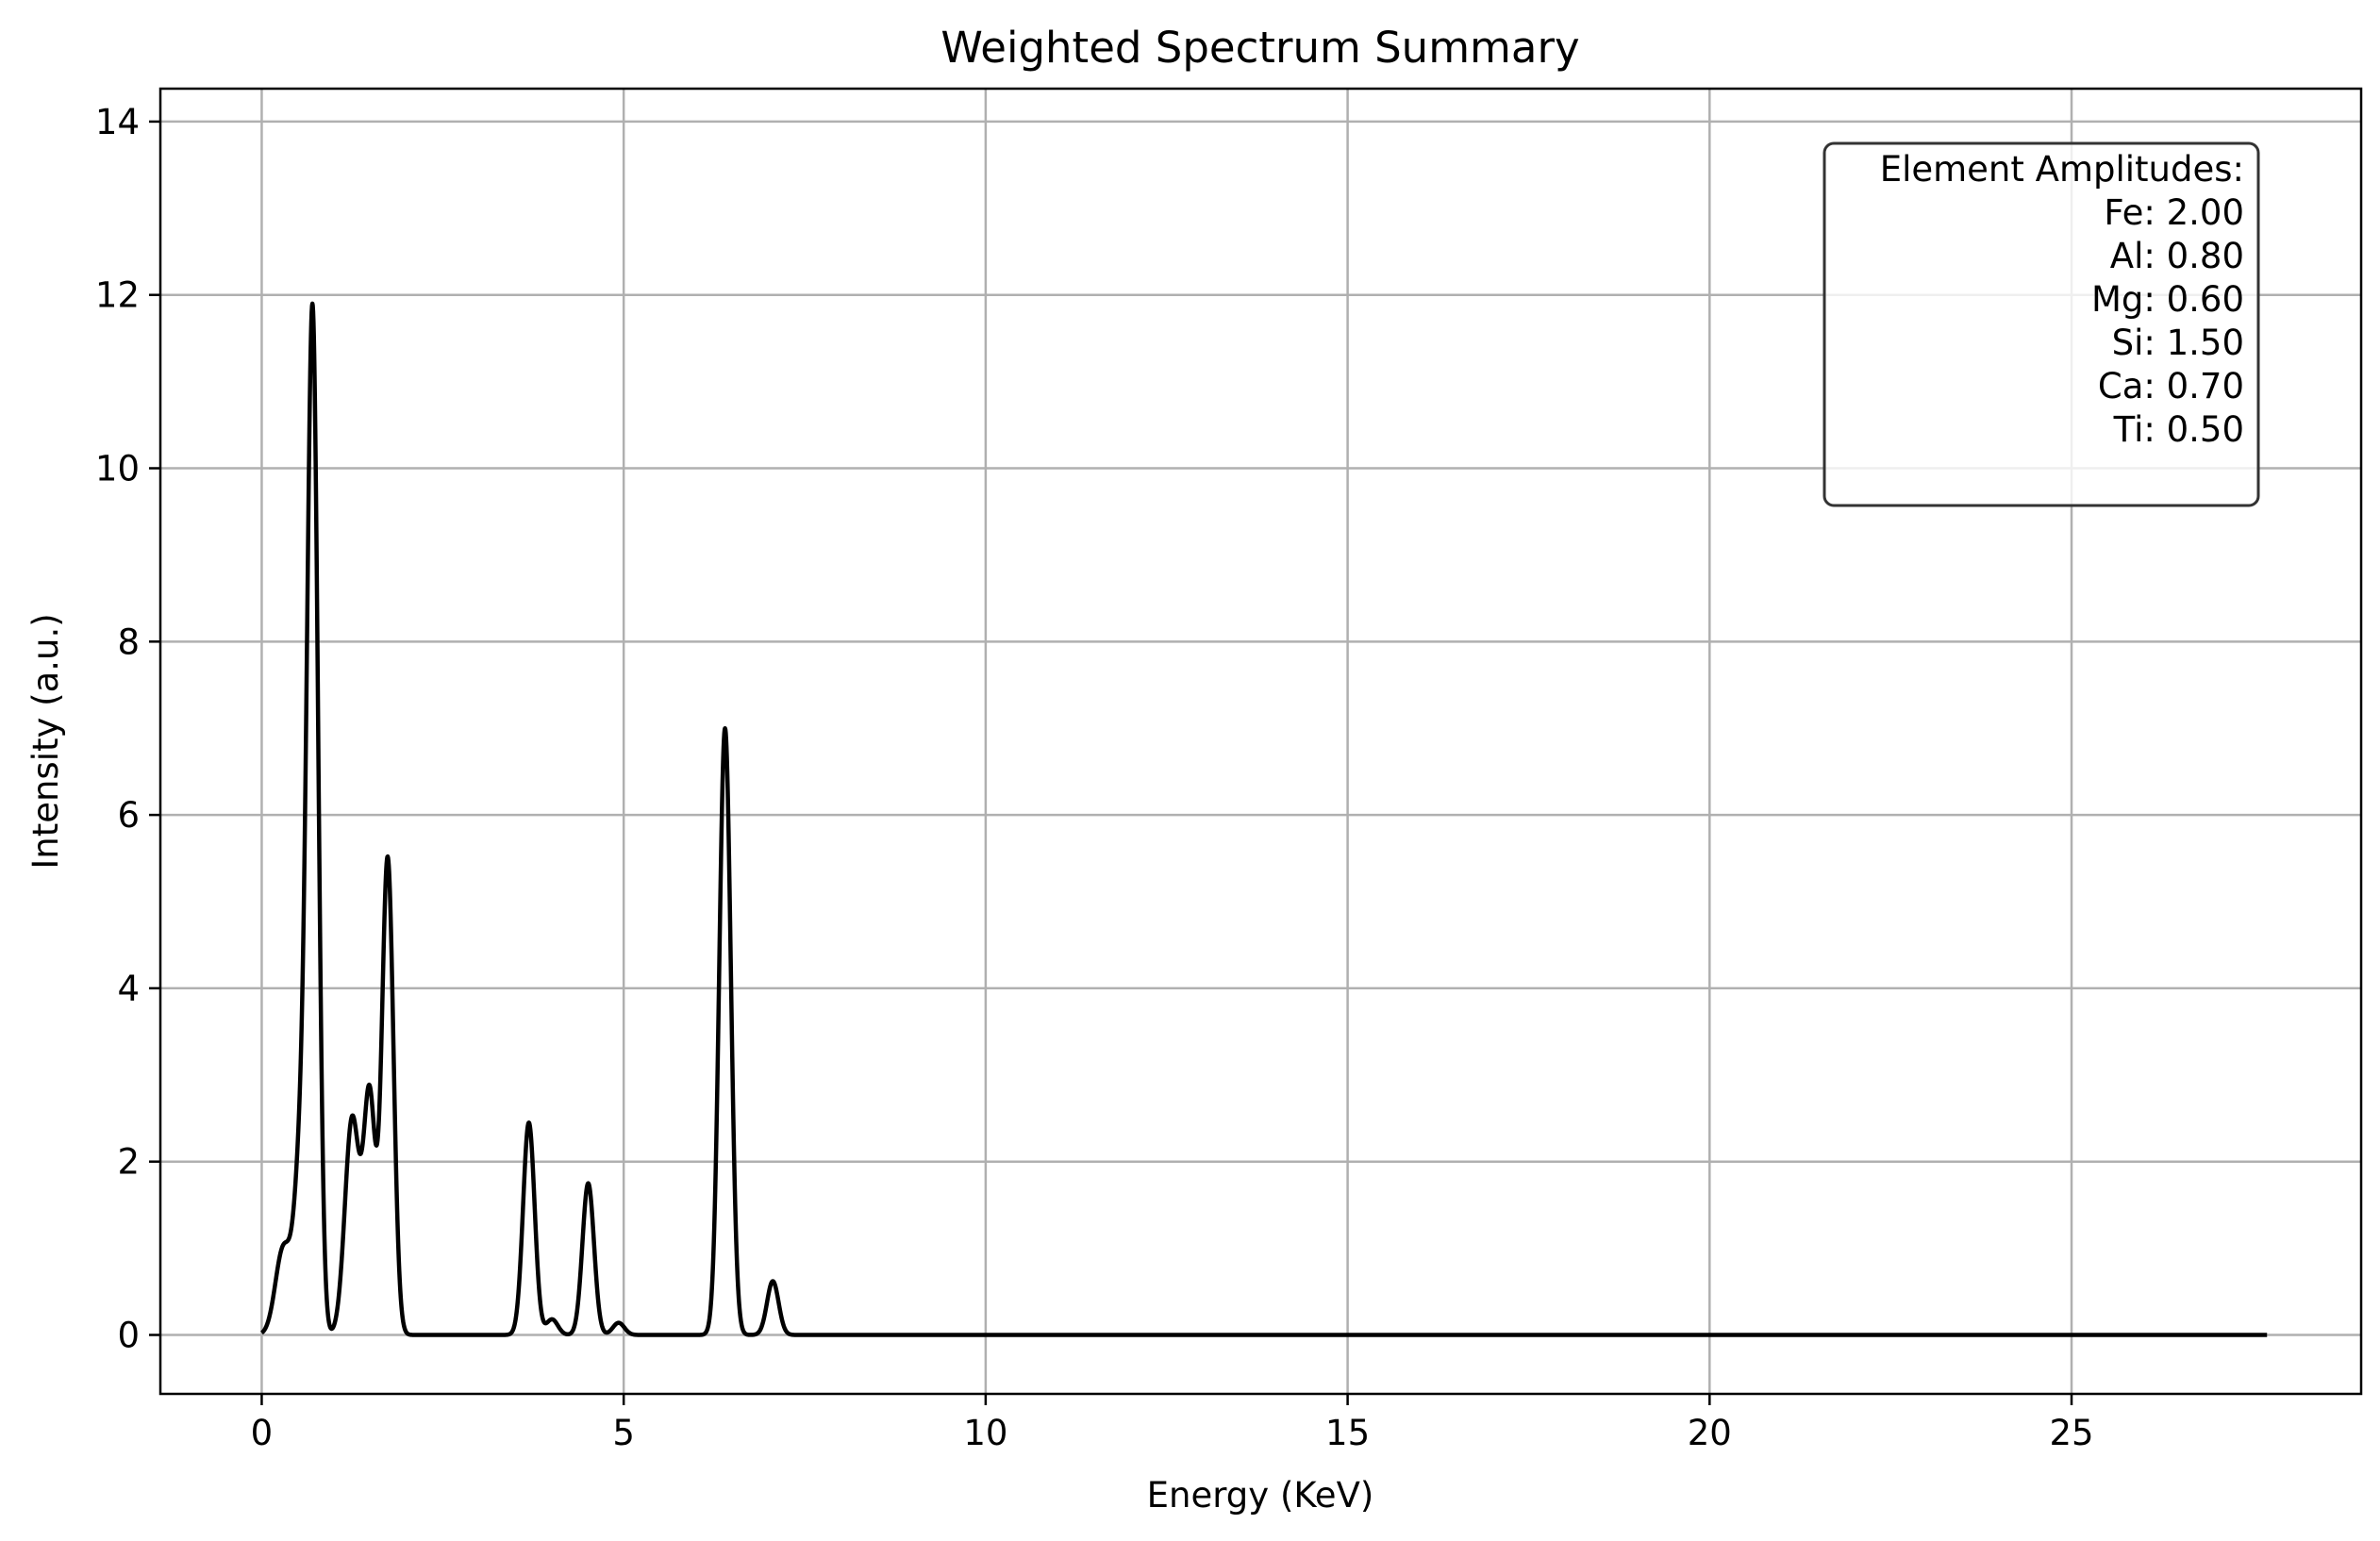 Image resolution: width=2380 pixels, height=1541 pixels. What do you see at coordinates (623, 1433) in the screenshot?
I see `x-tick-label: 5` at bounding box center [623, 1433].